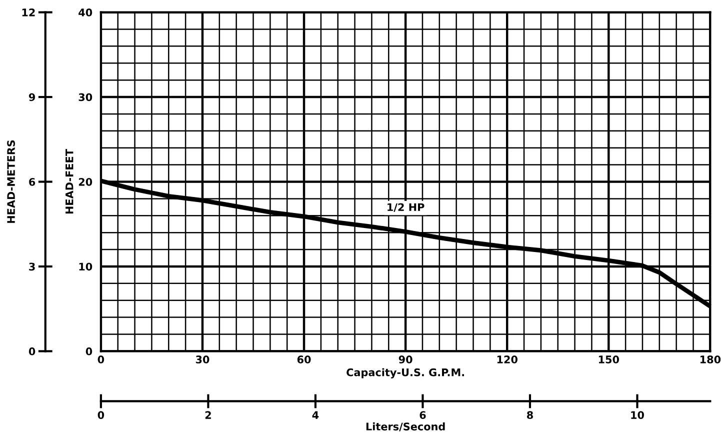  Describe the element at coordinates (405, 360) in the screenshot. I see `x-tick-label: 90` at that location.